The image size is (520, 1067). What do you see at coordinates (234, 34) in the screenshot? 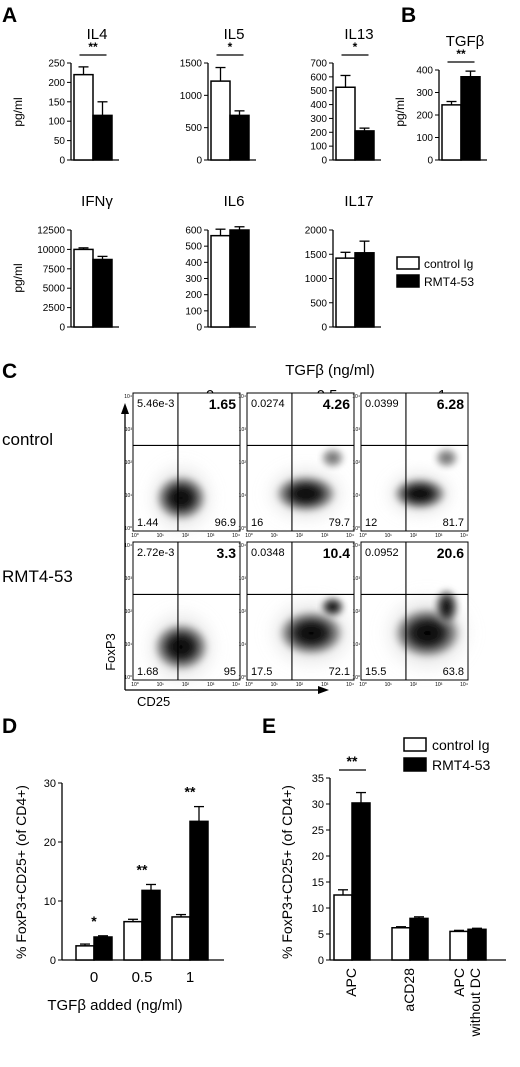
I see `chart-title: IL5` at bounding box center [234, 34].